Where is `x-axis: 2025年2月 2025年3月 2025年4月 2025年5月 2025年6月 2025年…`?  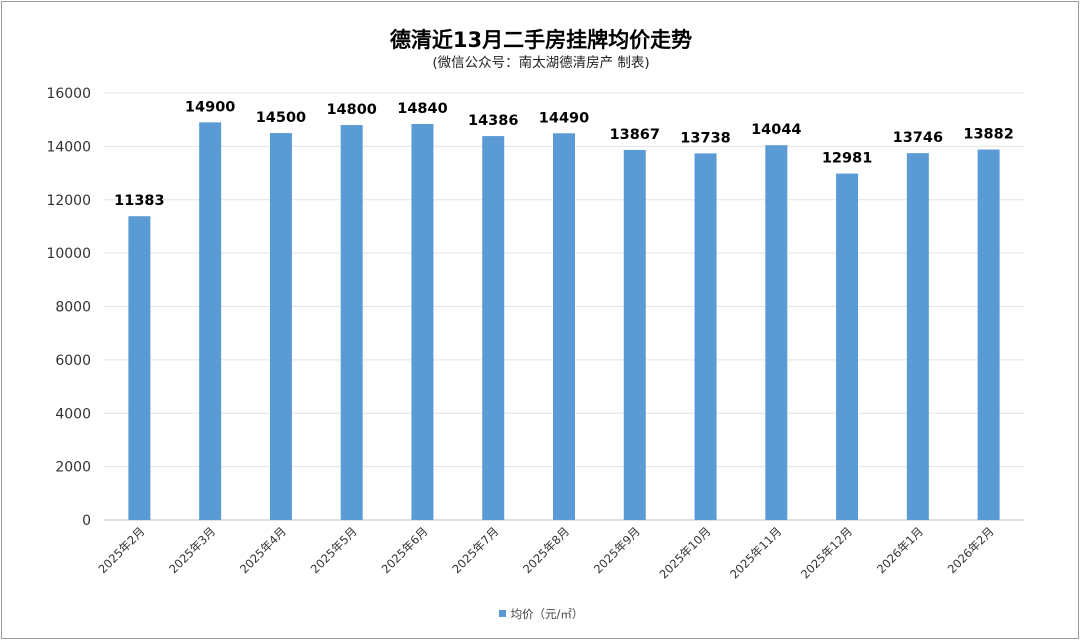 x-axis: 2025年2月 2025年3月 2025年4月 2025年5月 2025年6月 2025年… is located at coordinates (545, 552).